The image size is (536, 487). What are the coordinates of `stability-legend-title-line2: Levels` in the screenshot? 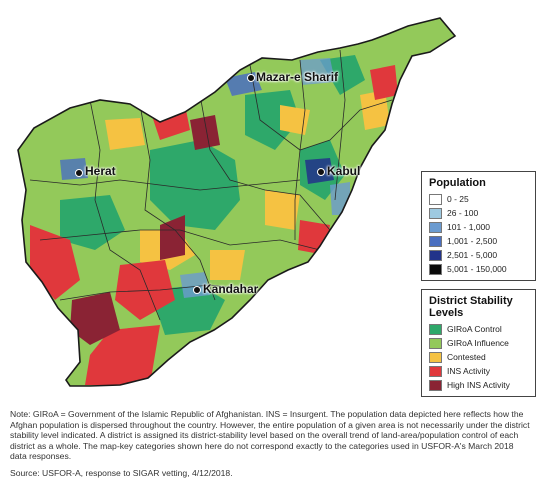 It's located at (446, 313).